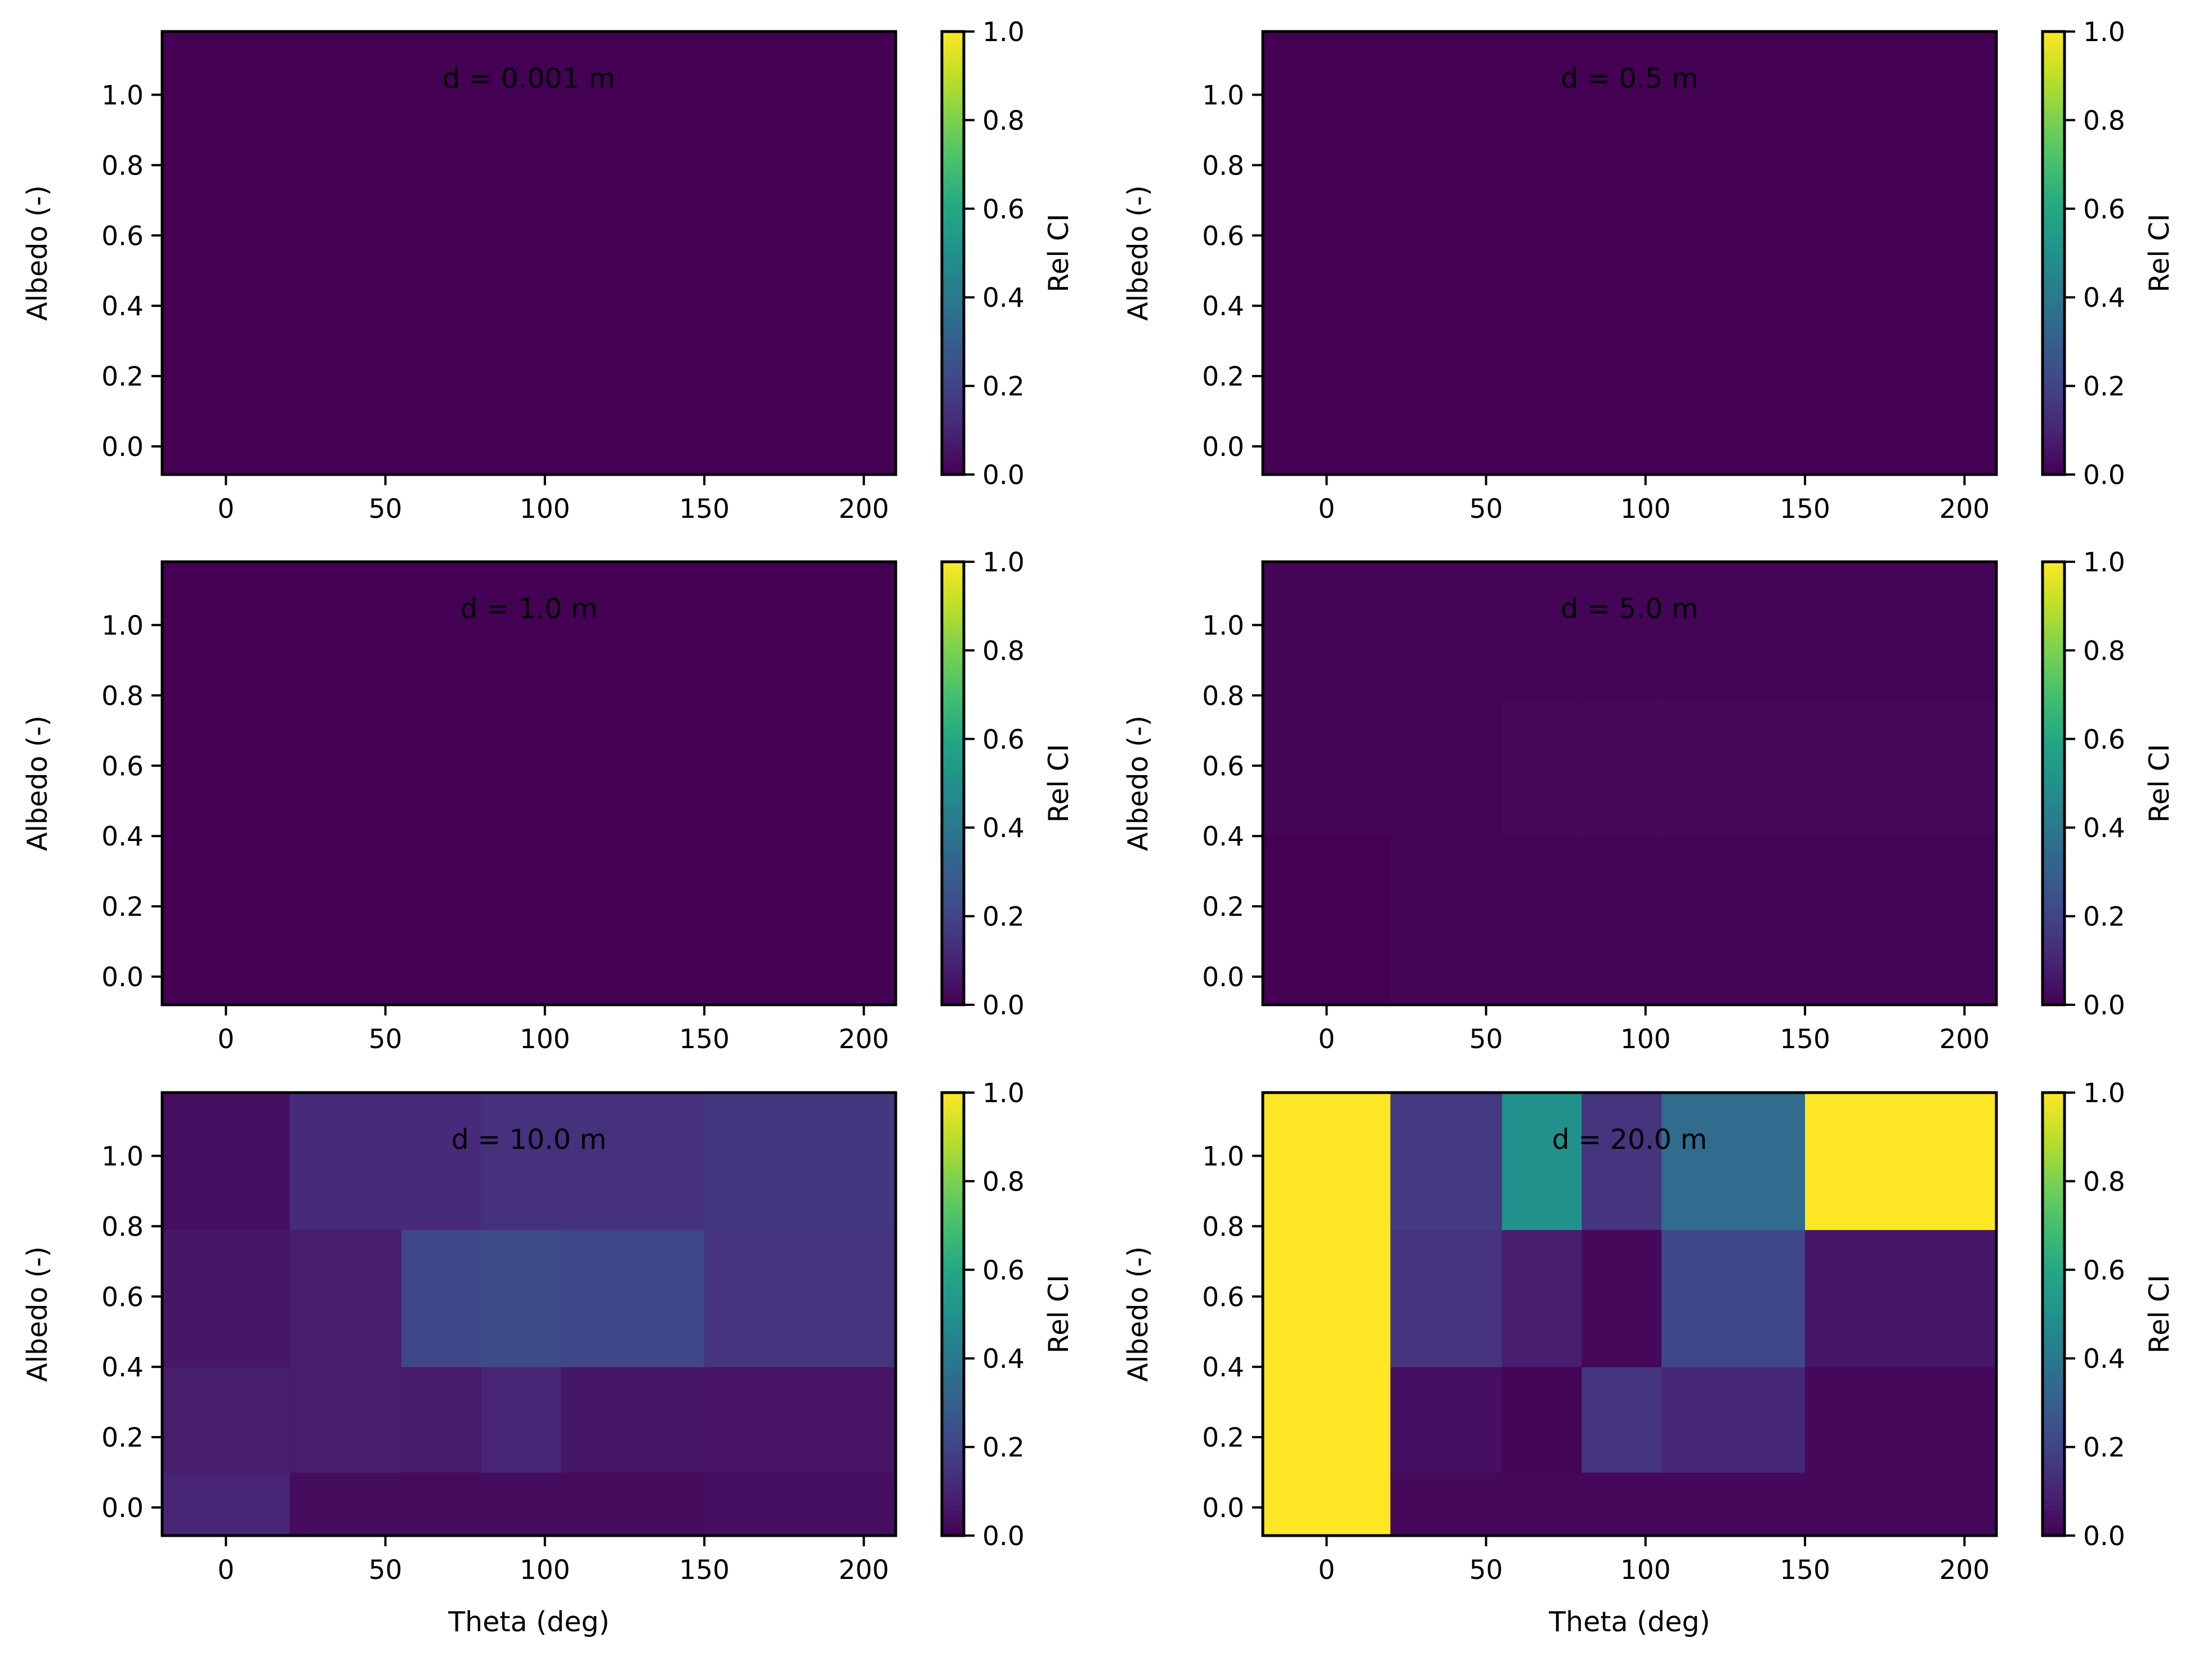 Image resolution: width=2212 pixels, height=1669 pixels. I want to click on colorbar-tick-label: 0.8, so click(2104, 651).